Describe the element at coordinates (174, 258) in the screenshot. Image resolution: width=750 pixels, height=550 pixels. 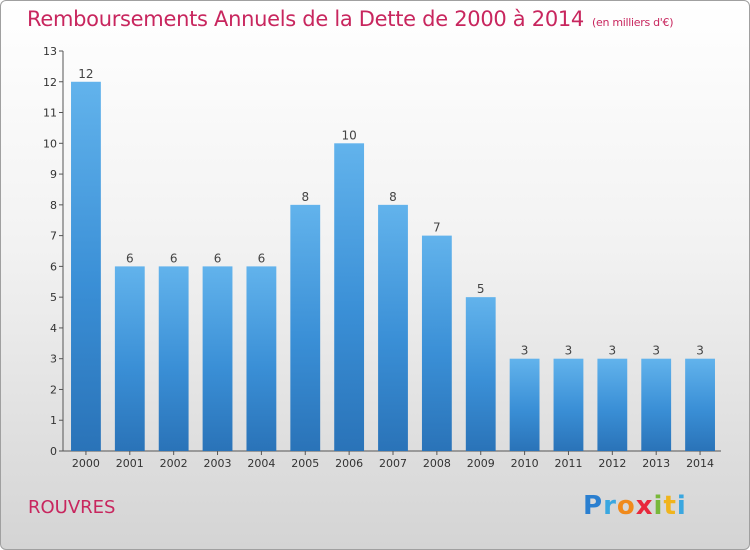
I see `data-label-2002: 6` at that location.